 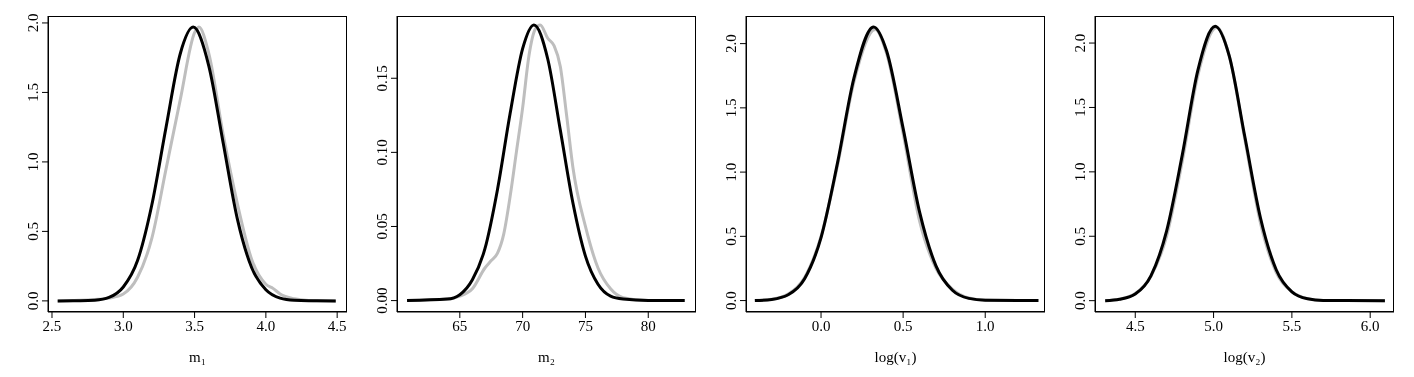 I want to click on x-tick-label: 5.0, so click(x=1213, y=325).